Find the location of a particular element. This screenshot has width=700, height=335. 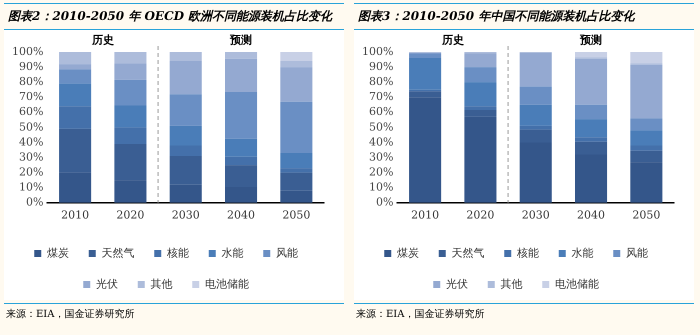

y-tick-label: 0% is located at coordinates (385, 202).